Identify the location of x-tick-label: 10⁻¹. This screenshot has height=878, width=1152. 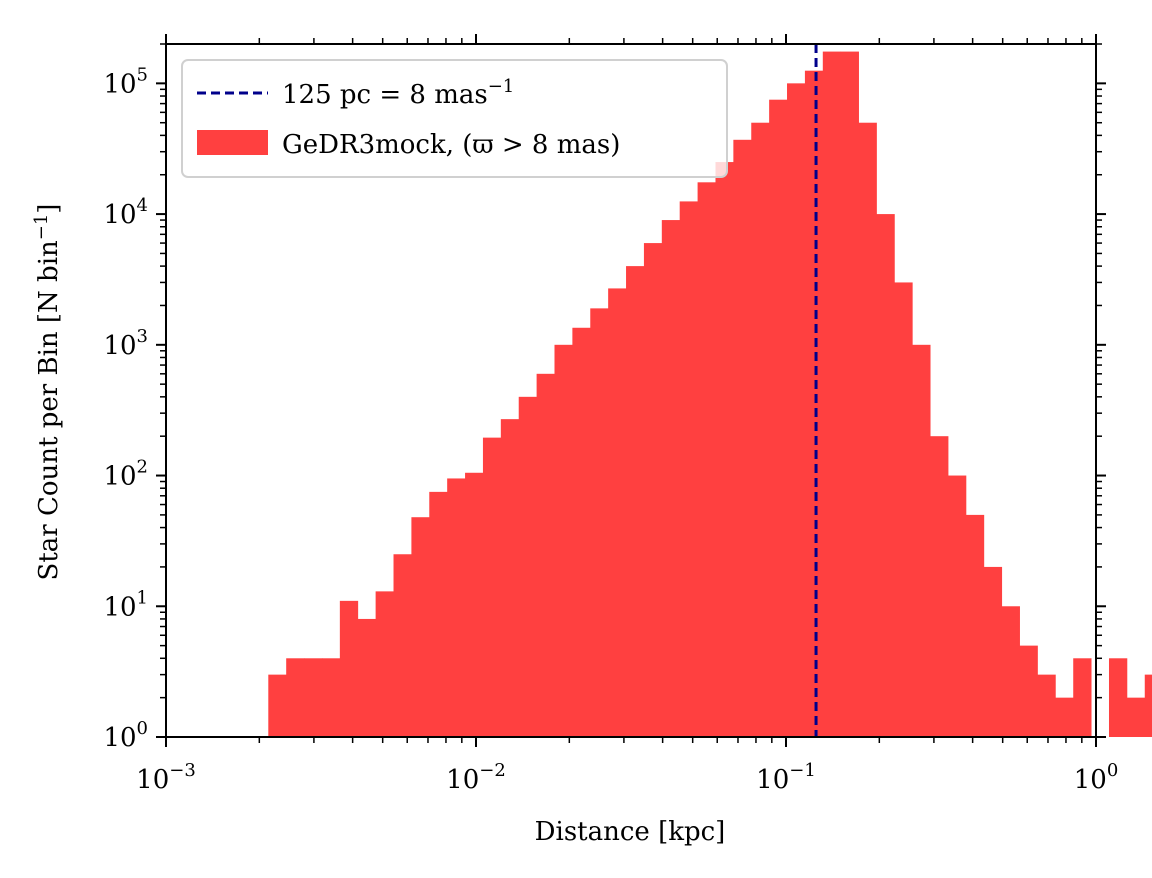
(786, 777).